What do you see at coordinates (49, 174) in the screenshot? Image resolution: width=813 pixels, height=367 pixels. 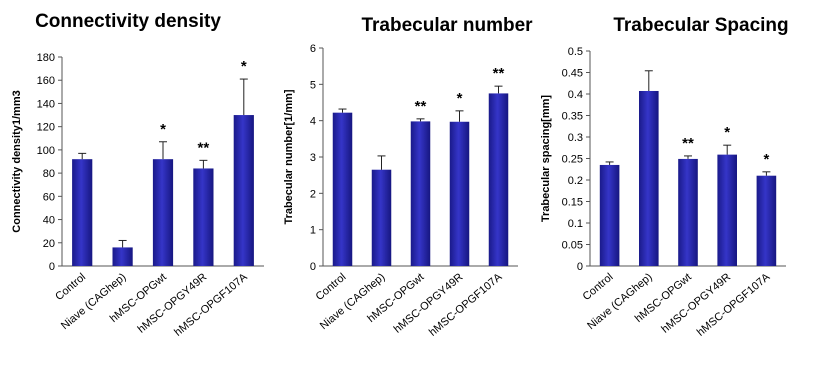 I see `y-tick-label: 80` at bounding box center [49, 174].